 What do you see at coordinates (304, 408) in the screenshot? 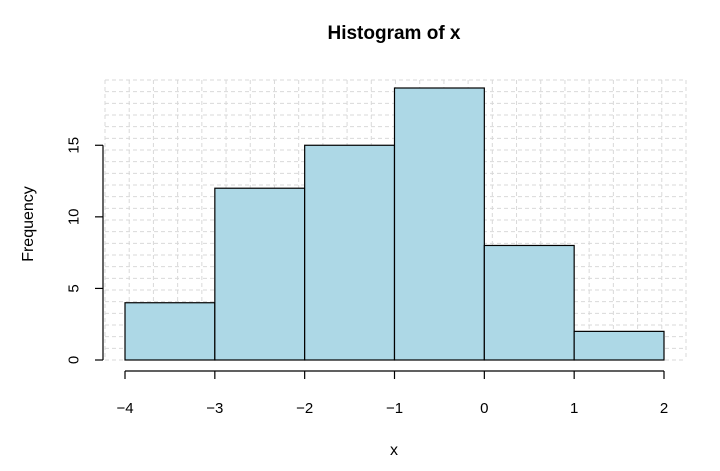
I see `x-tick-label: −2` at bounding box center [304, 408].